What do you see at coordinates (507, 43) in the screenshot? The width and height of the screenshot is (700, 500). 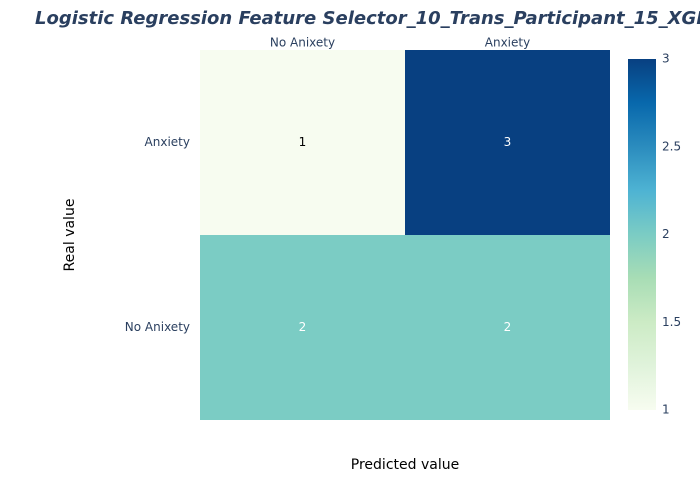 I see `x-tick-label: Anxiety` at bounding box center [507, 43].